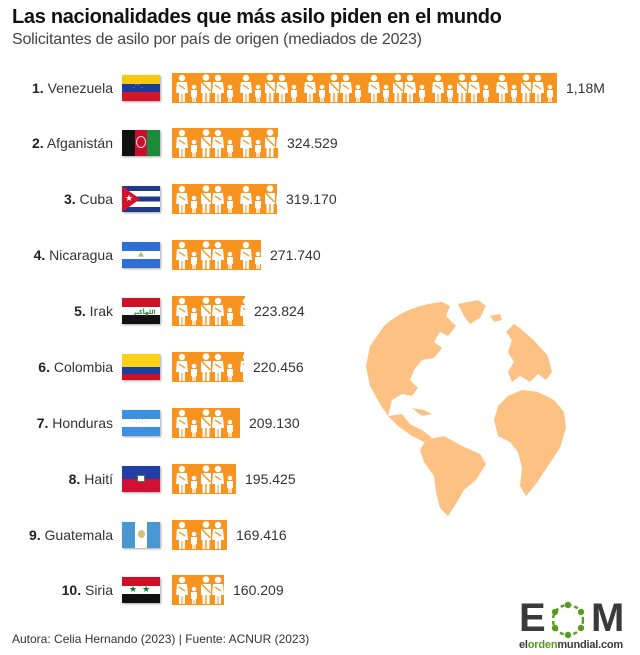 The width and height of the screenshot is (640, 655). Describe the element at coordinates (141, 423) in the screenshot. I see `honduras-flag-icon: ·:·:·` at that location.